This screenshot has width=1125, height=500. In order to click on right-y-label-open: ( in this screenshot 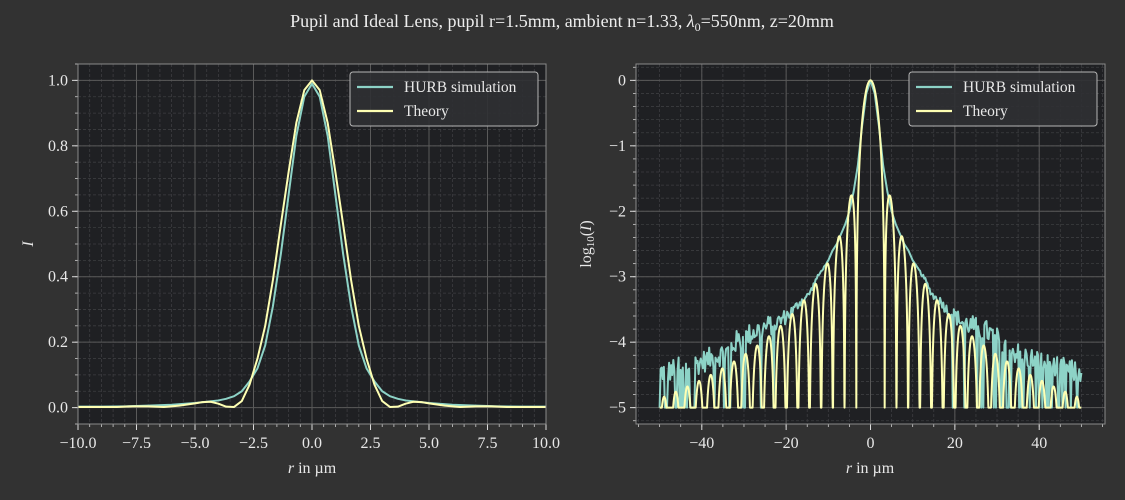, I will do `click(586, 233)`.